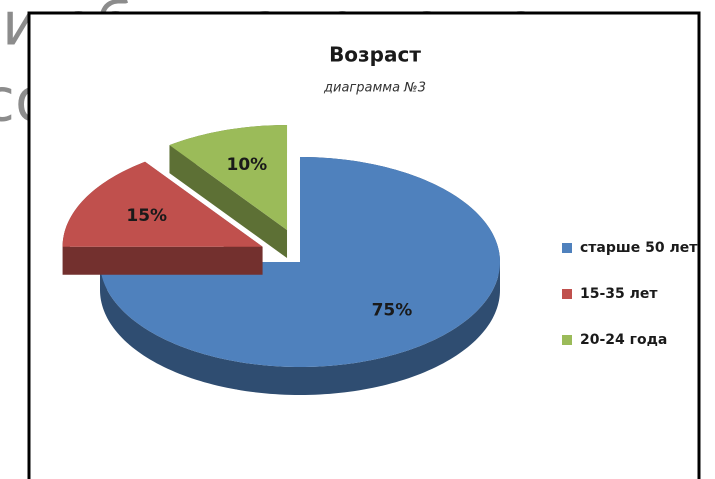 The width and height of the screenshot is (715, 479). I want to click on chart-title: Возраст, so click(375, 55).